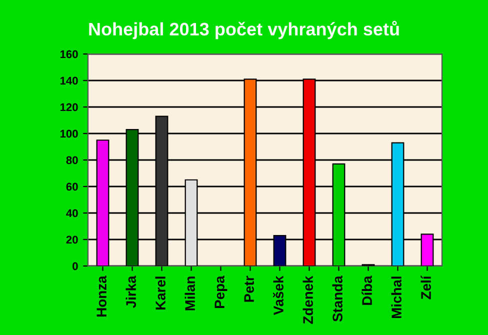  What do you see at coordinates (337, 299) in the screenshot?
I see `x-tick-label: Standa` at bounding box center [337, 299].